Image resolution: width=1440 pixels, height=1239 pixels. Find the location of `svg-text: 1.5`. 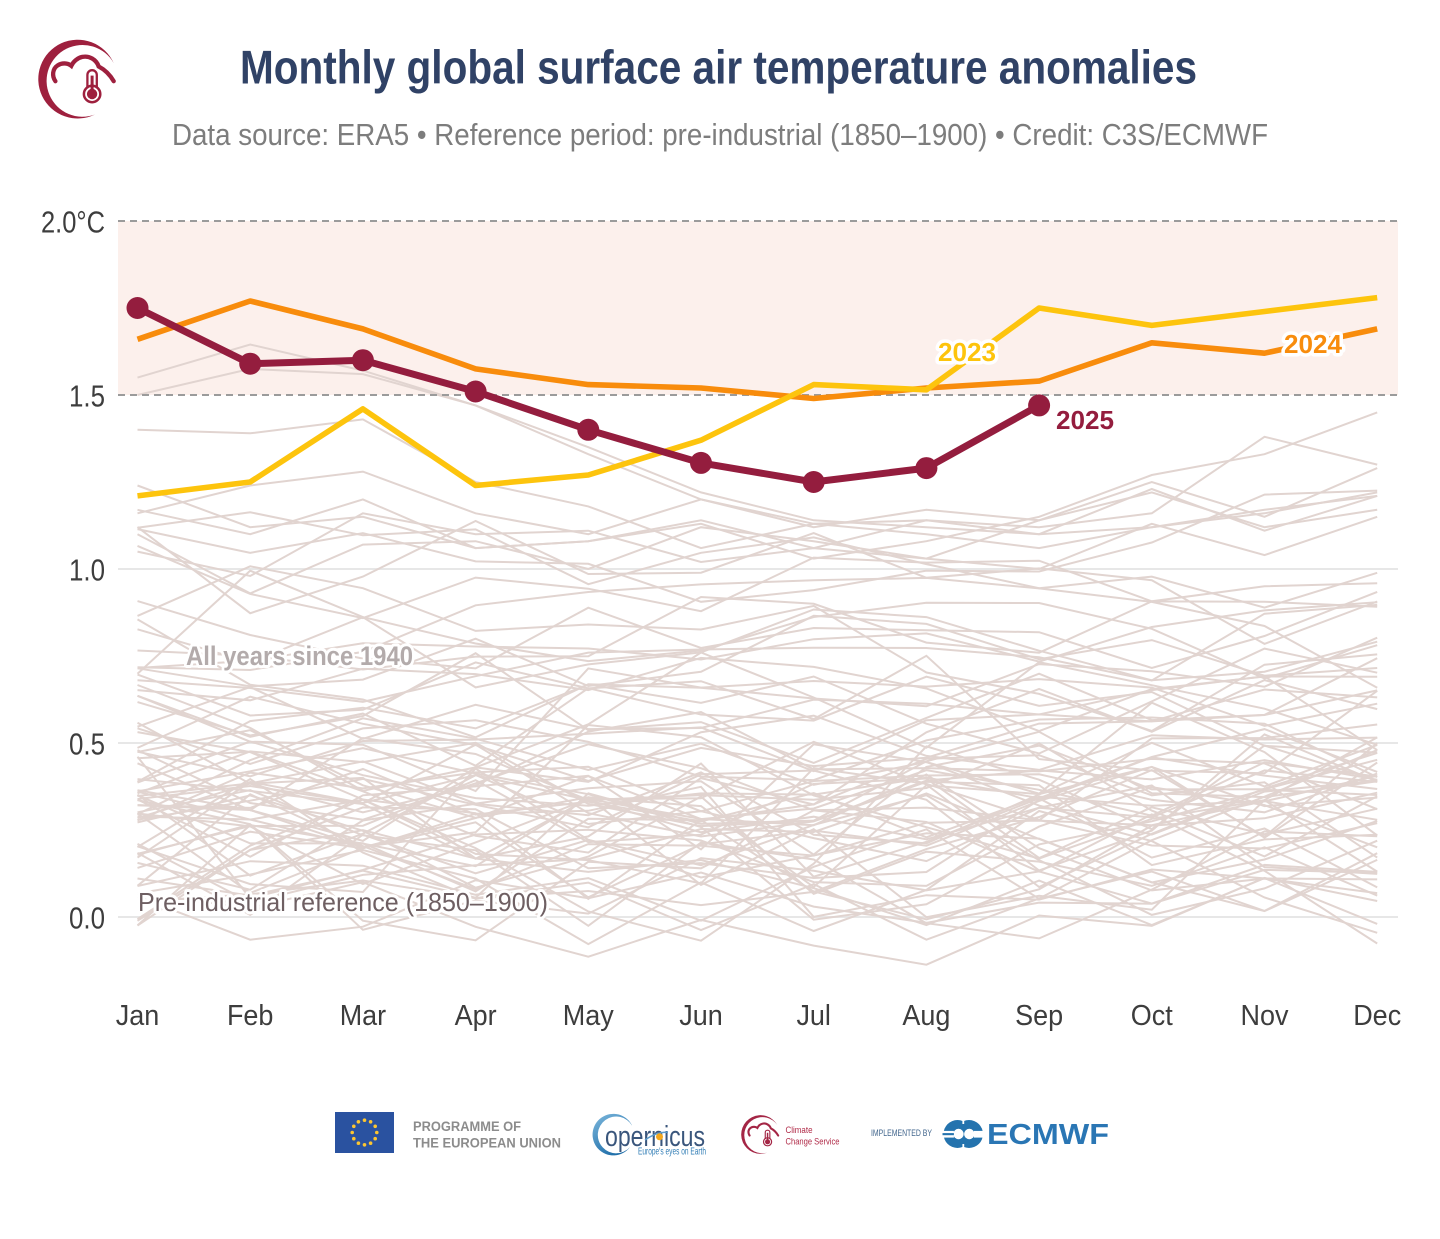

svg-text: 1.5 is located at coordinates (87, 395).